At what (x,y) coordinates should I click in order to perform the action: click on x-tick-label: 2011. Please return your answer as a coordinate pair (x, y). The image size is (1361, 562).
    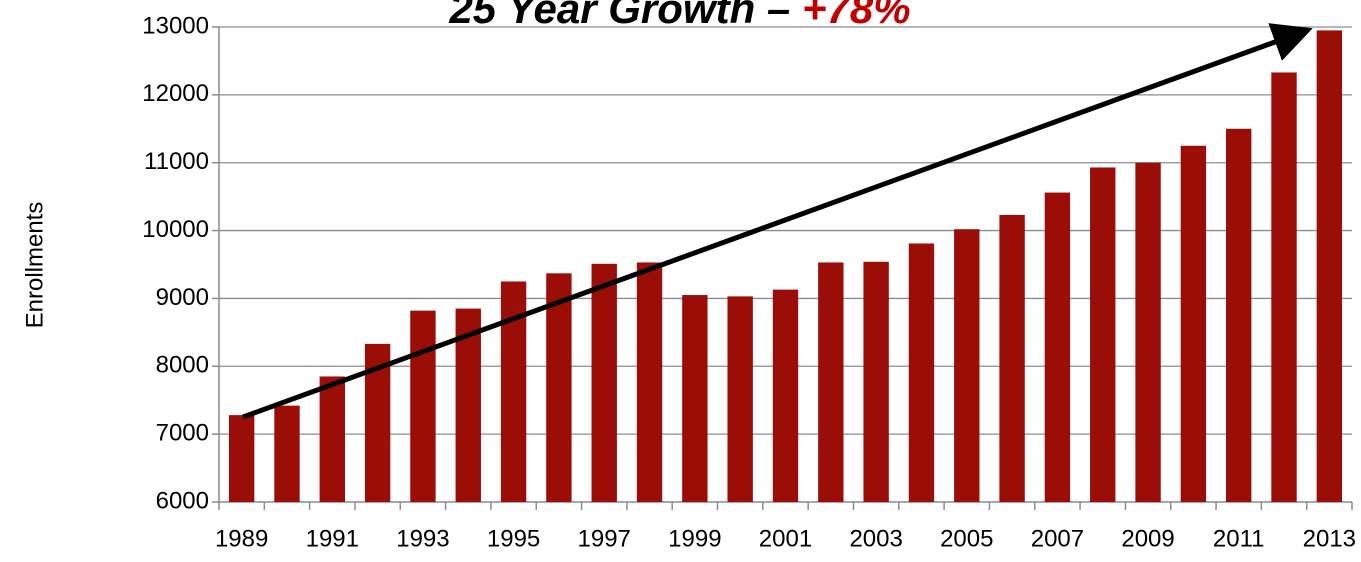
    Looking at the image, I should click on (1239, 538).